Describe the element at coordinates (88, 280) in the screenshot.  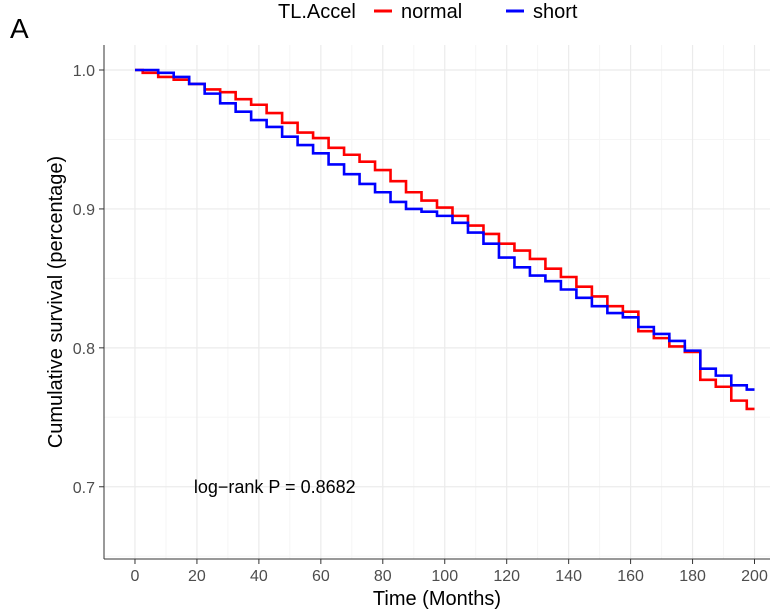
I see `y-ticks: 0.7 0.8 0.9 1.0` at that location.